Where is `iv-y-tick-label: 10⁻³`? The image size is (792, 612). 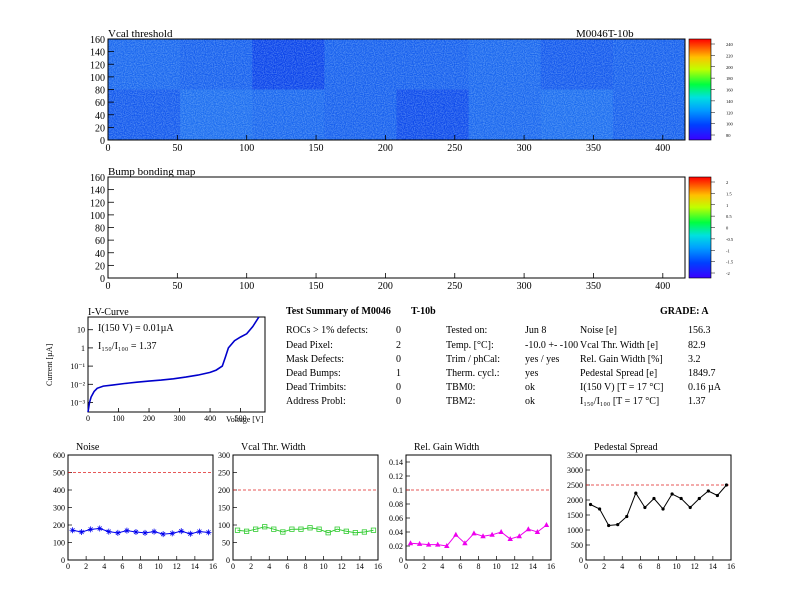 iv-y-tick-label: 10⁻³ is located at coordinates (77, 402).